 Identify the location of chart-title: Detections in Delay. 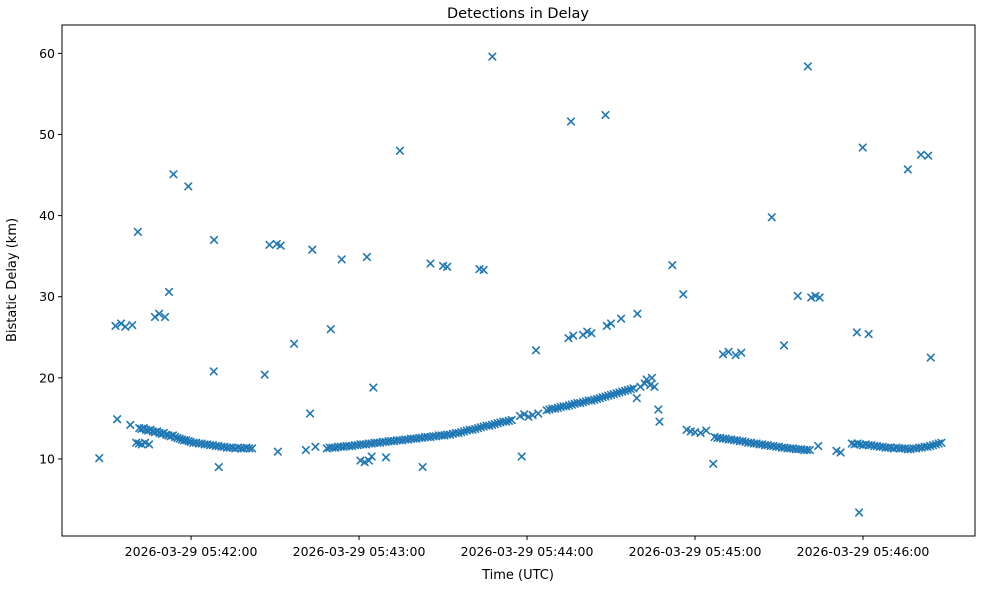
(518, 14).